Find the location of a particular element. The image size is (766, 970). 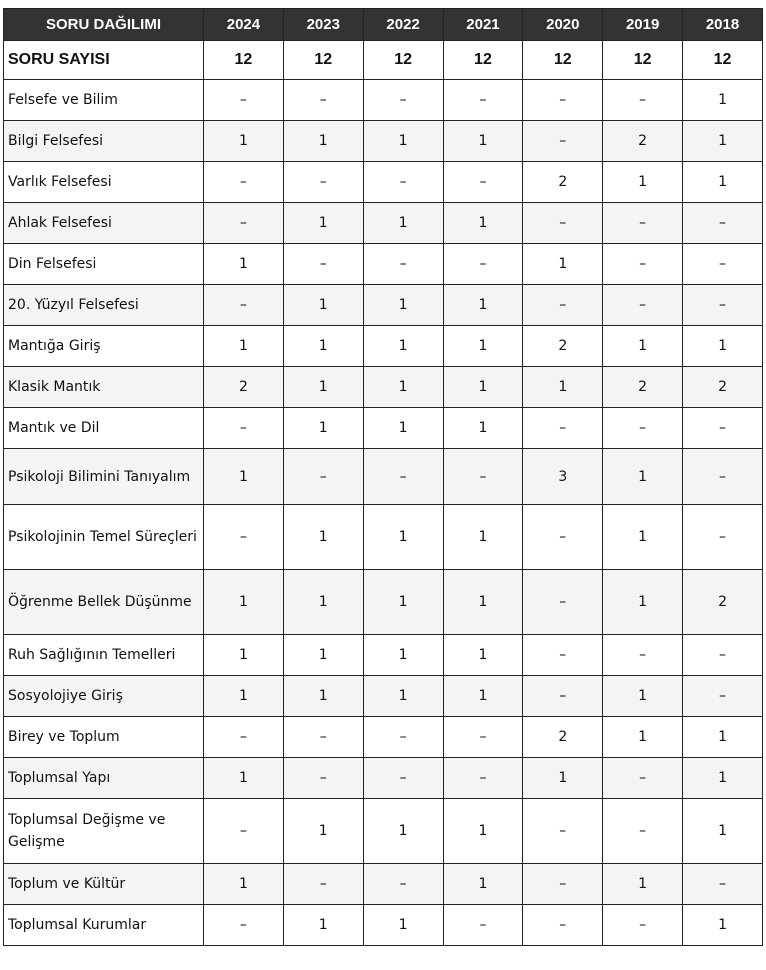

table-row: Toplumsal Değişme ve Gelişme –1 1 1– –1 is located at coordinates (383, 831).